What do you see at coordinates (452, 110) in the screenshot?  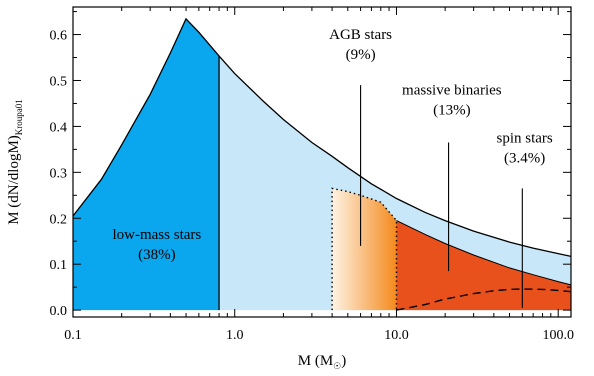 I see `annotation-percent-2: (13%)` at bounding box center [452, 110].